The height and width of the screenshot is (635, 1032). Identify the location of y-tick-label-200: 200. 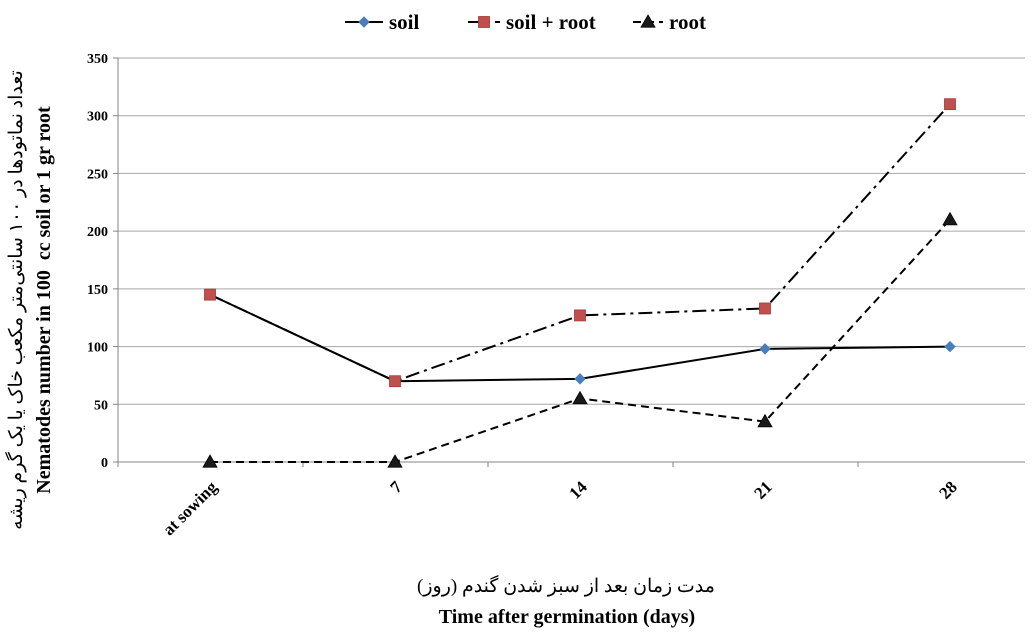
(97, 232).